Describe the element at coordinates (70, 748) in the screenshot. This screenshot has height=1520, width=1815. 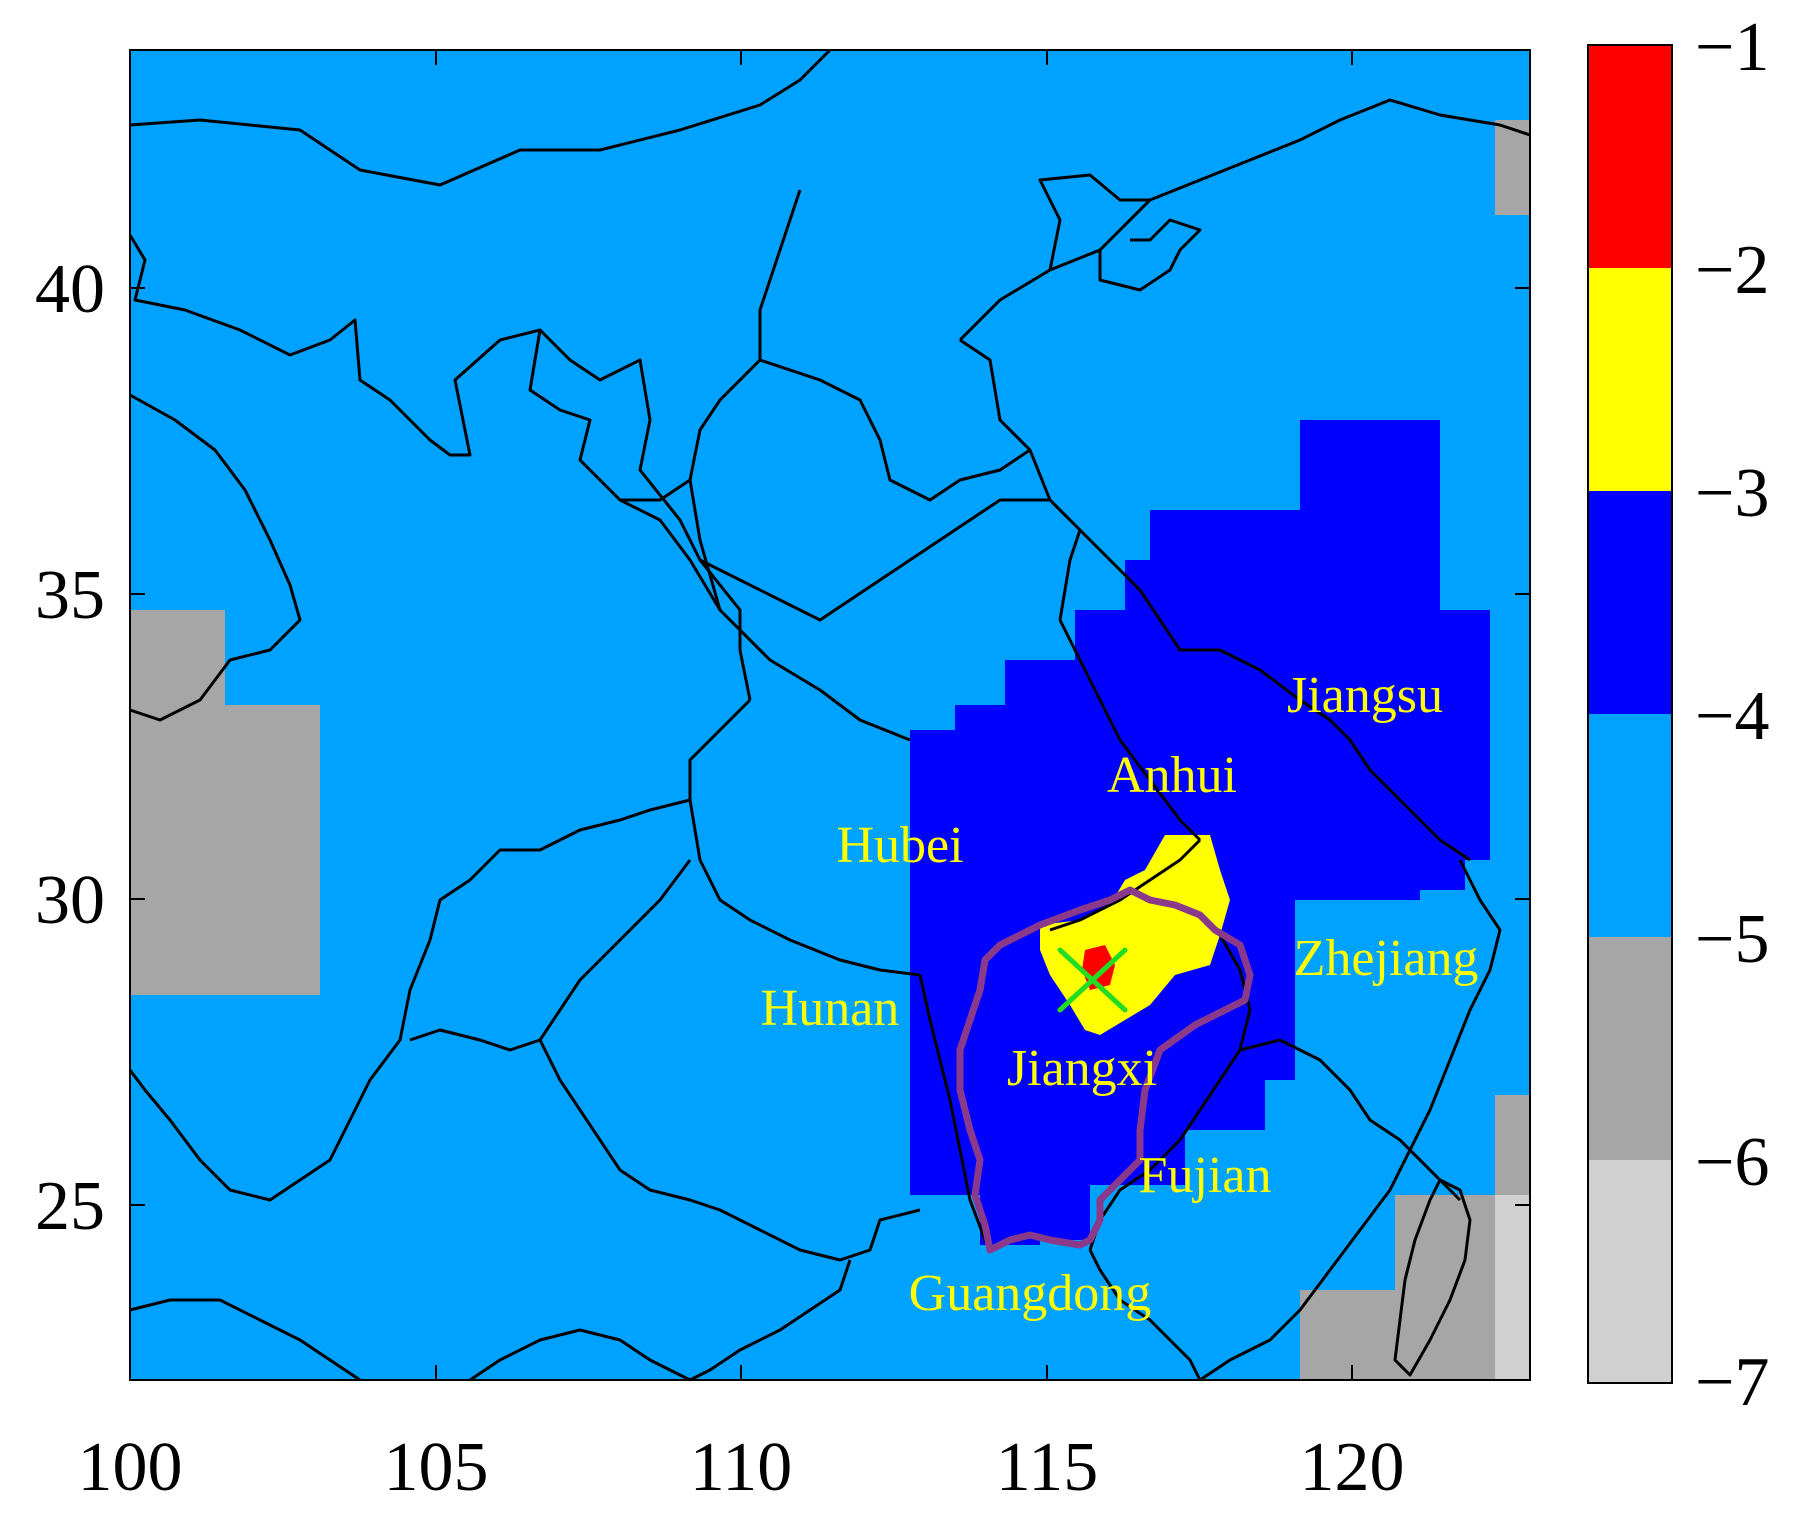
I see `y-tick-labels: 40 35 30 25` at that location.